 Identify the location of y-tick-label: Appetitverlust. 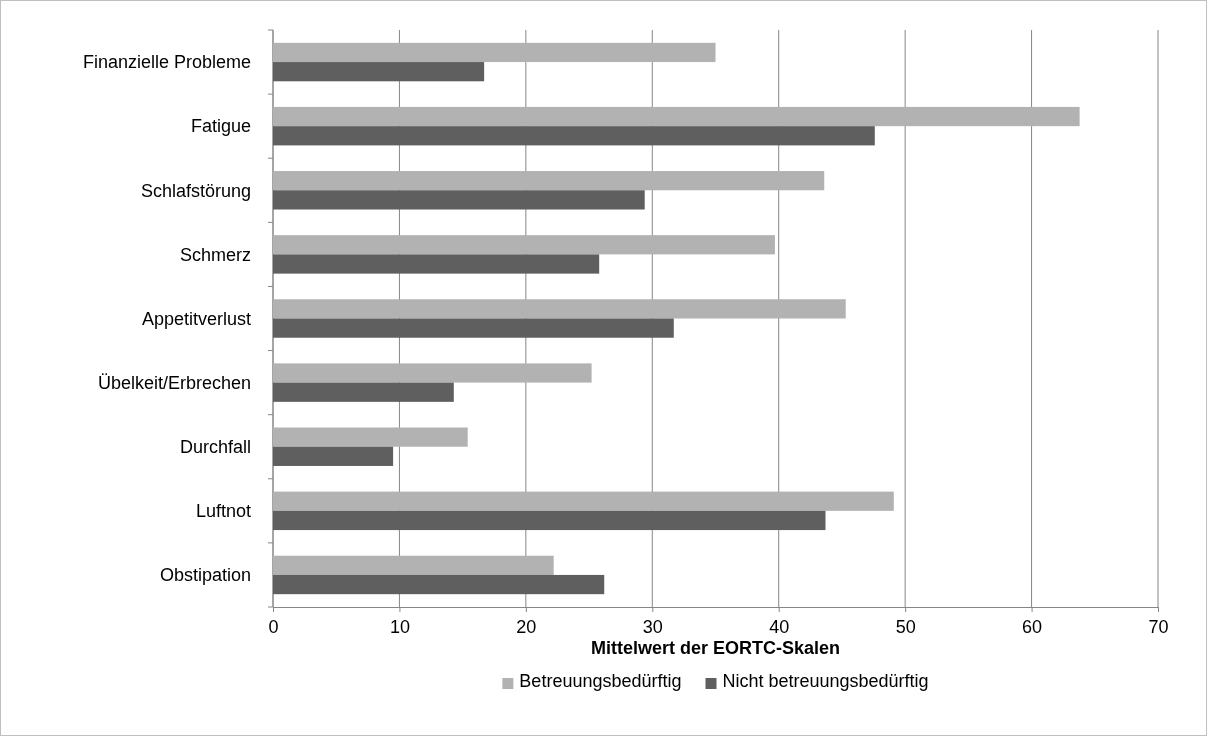
(196, 318).